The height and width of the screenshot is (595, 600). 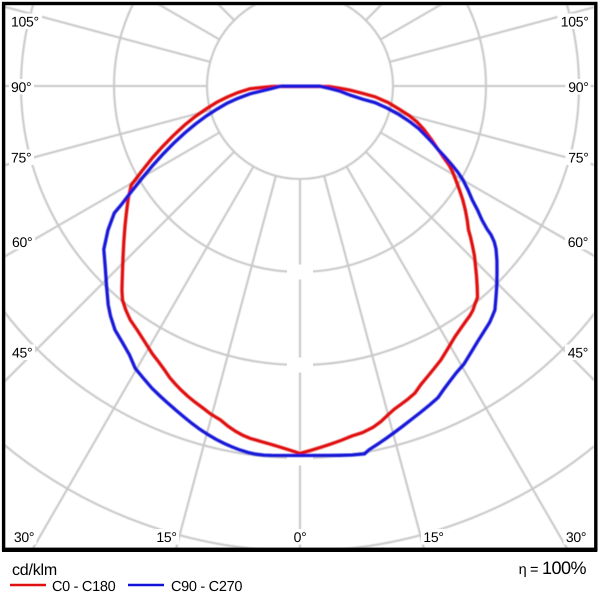 I want to click on svg-text: C90 - C270, so click(x=206, y=587).